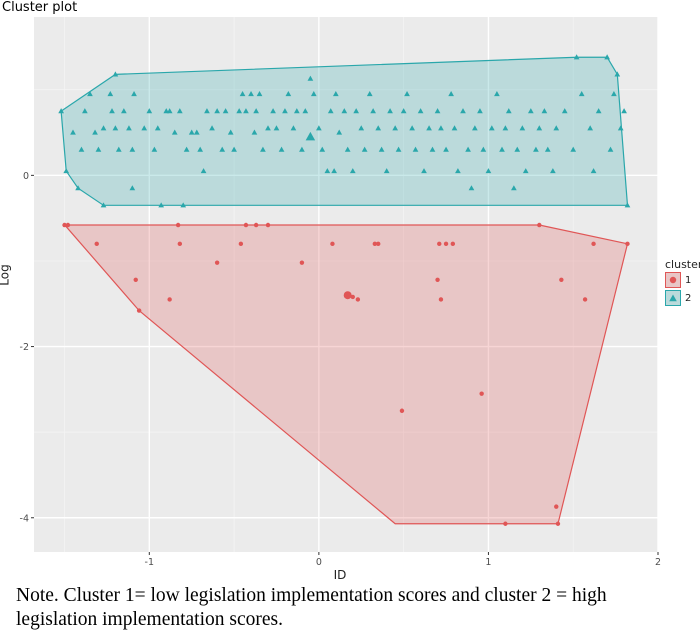  Describe the element at coordinates (24, 347) in the screenshot. I see `y-tick-label: -2` at that location.